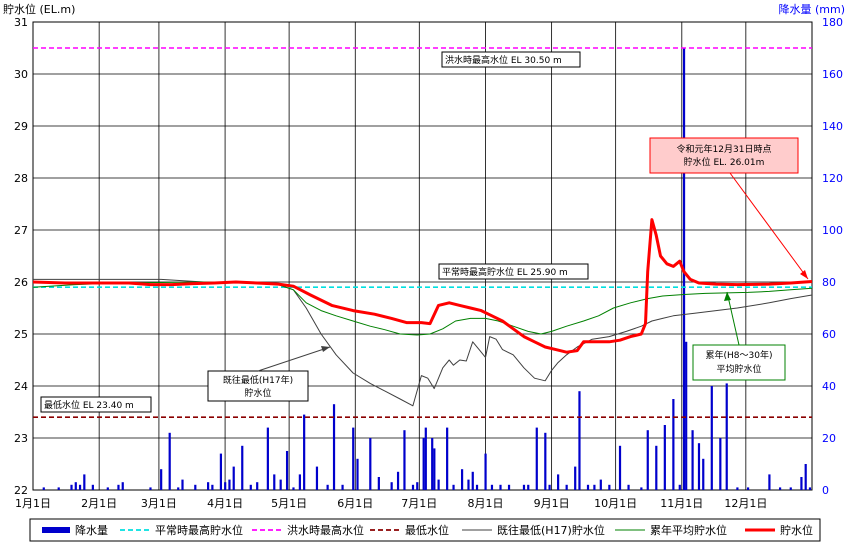 Image resolution: width=848 pixels, height=545 pixels. I want to click on annotation-average-2: 平均貯水位, so click(738, 369).